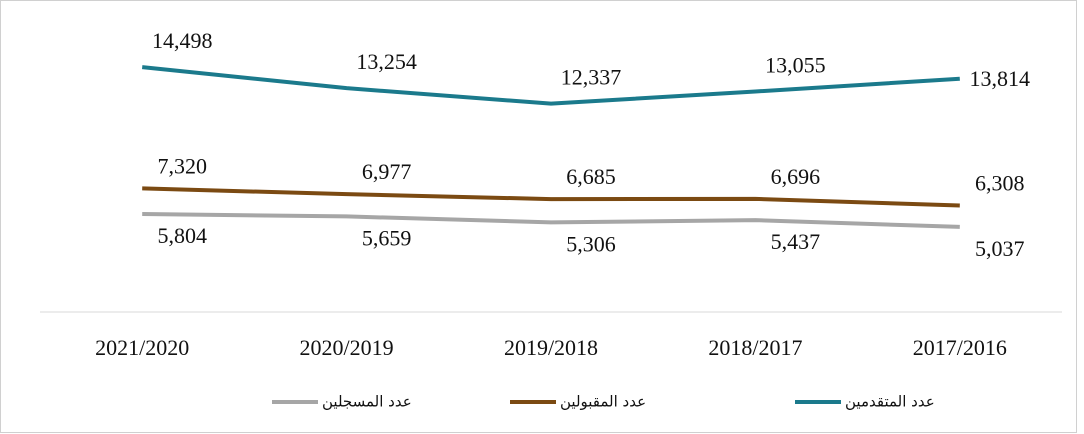 Image resolution: width=1084 pixels, height=434 pixels. Describe the element at coordinates (796, 176) in the screenshot. I see `data-label: 6,696` at that location.